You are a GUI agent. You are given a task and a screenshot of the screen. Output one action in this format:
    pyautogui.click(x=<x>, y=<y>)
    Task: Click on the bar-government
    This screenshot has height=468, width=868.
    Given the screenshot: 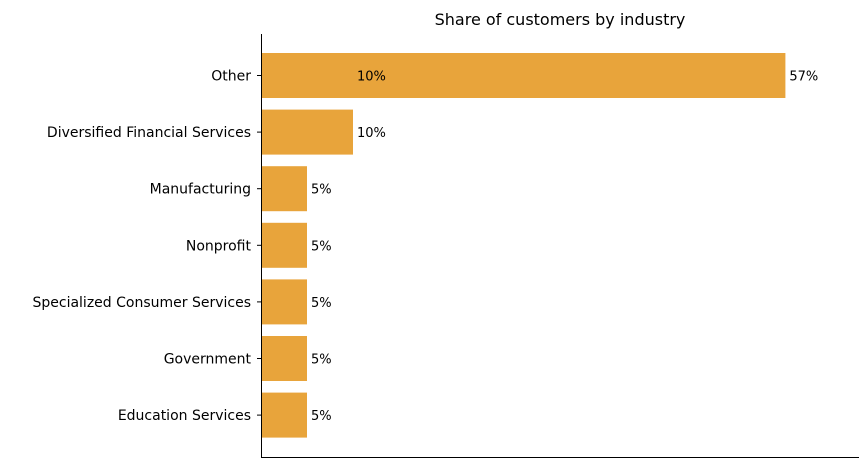 What is the action you would take?
    pyautogui.click(x=284, y=358)
    